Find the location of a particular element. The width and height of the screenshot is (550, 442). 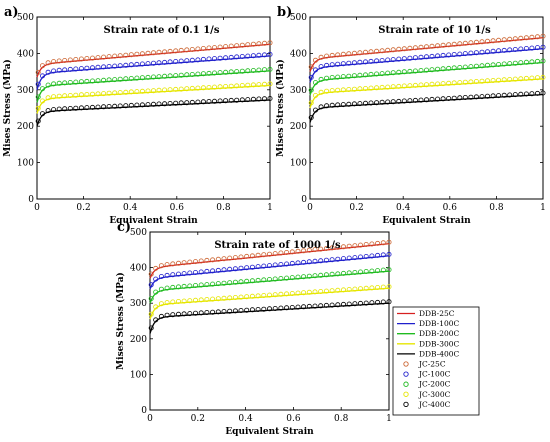

legend-entry-label: DDB-25C is located at coordinates (437, 313).